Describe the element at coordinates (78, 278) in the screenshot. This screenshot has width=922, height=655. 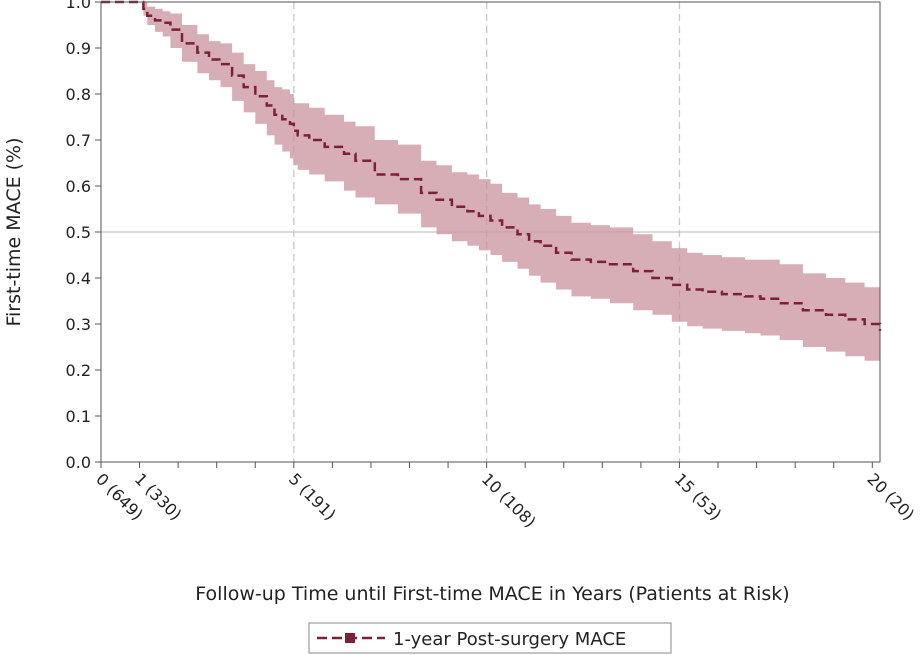
I see `y-tick-label: 0.4` at that location.